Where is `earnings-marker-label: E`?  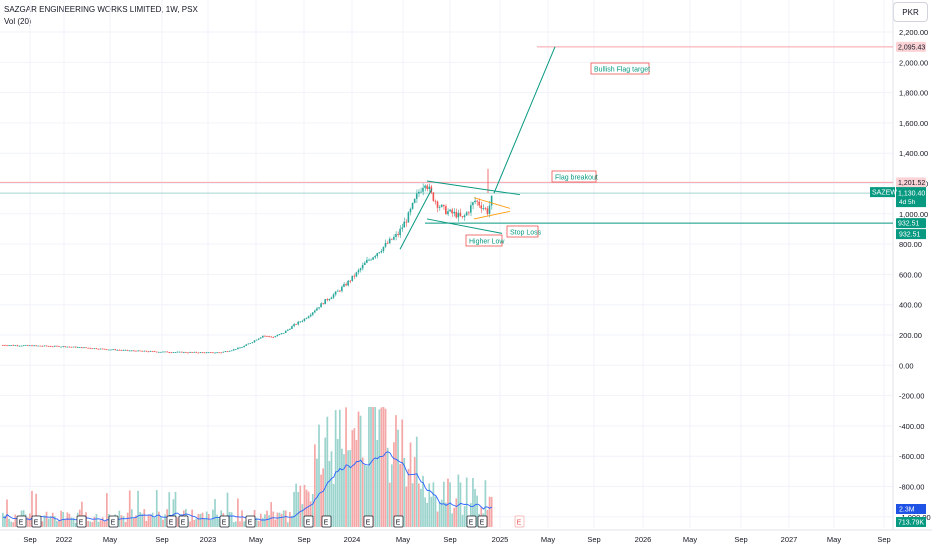
earnings-marker-label: E is located at coordinates (81, 523).